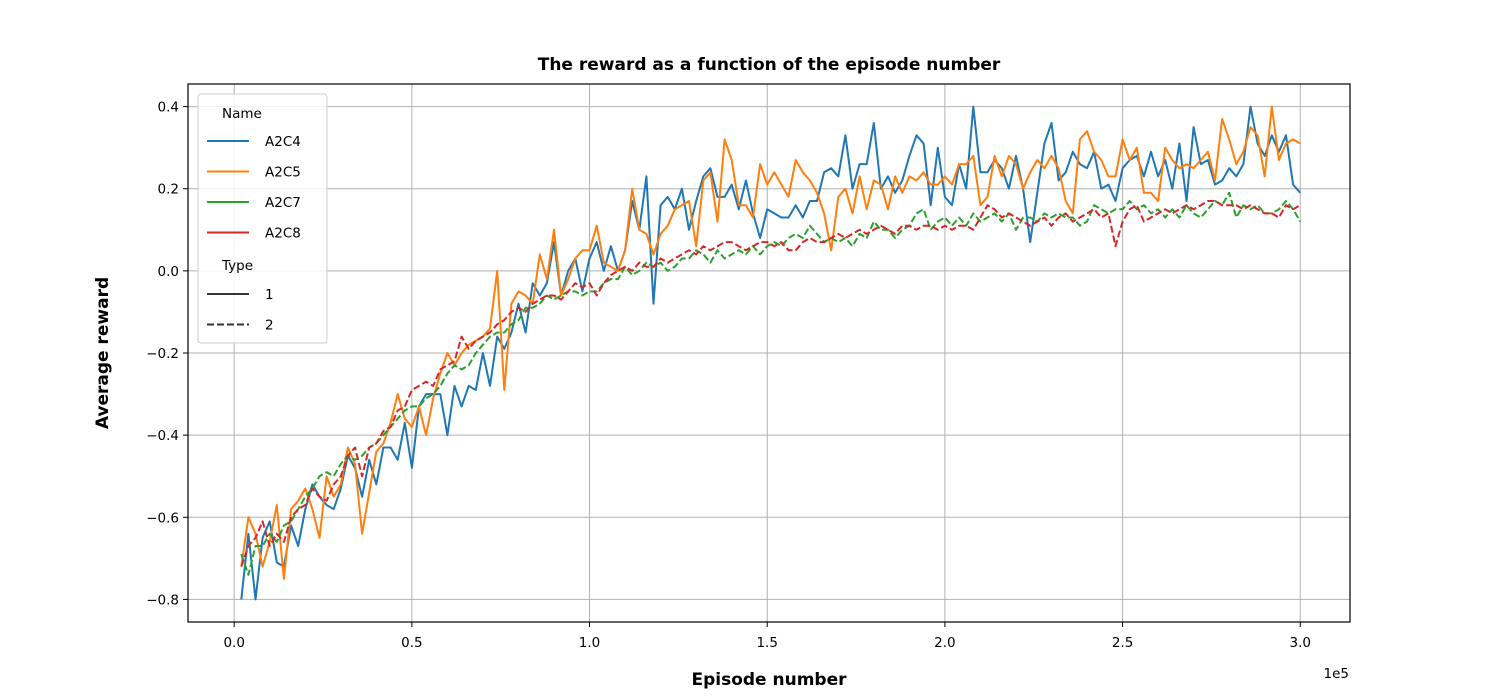 The height and width of the screenshot is (700, 1500). Describe the element at coordinates (1300, 643) in the screenshot. I see `x-tick-label: 3.0` at that location.